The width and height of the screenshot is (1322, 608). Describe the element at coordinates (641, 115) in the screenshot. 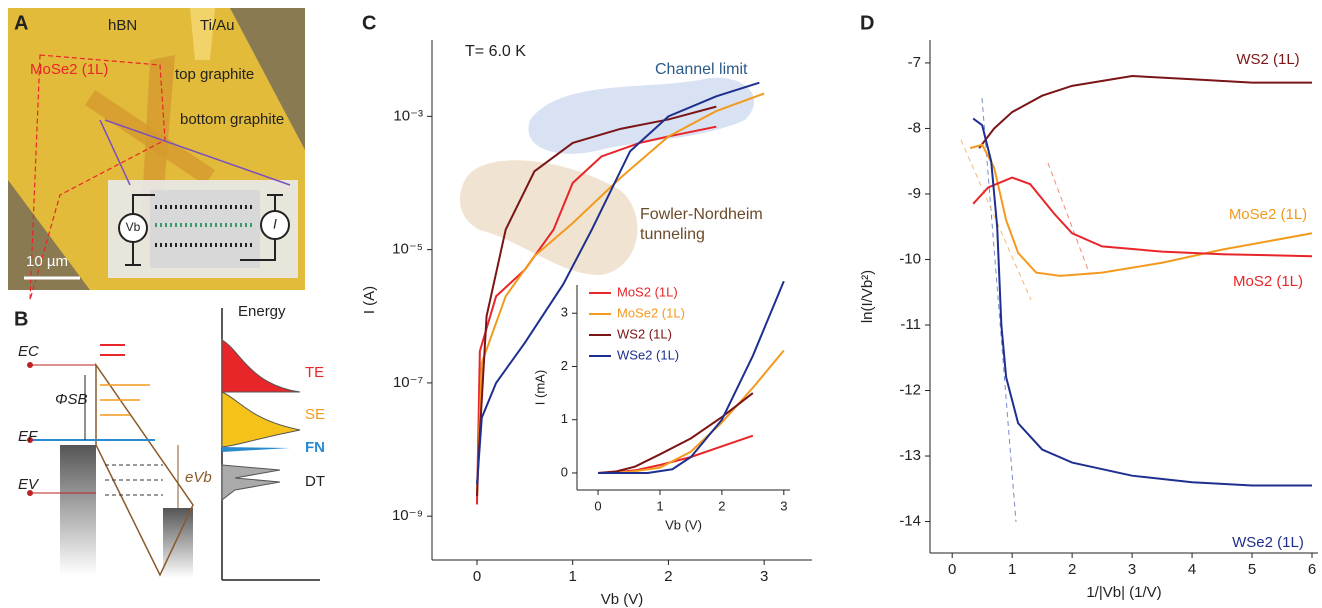

I see `channel-limit-region` at that location.